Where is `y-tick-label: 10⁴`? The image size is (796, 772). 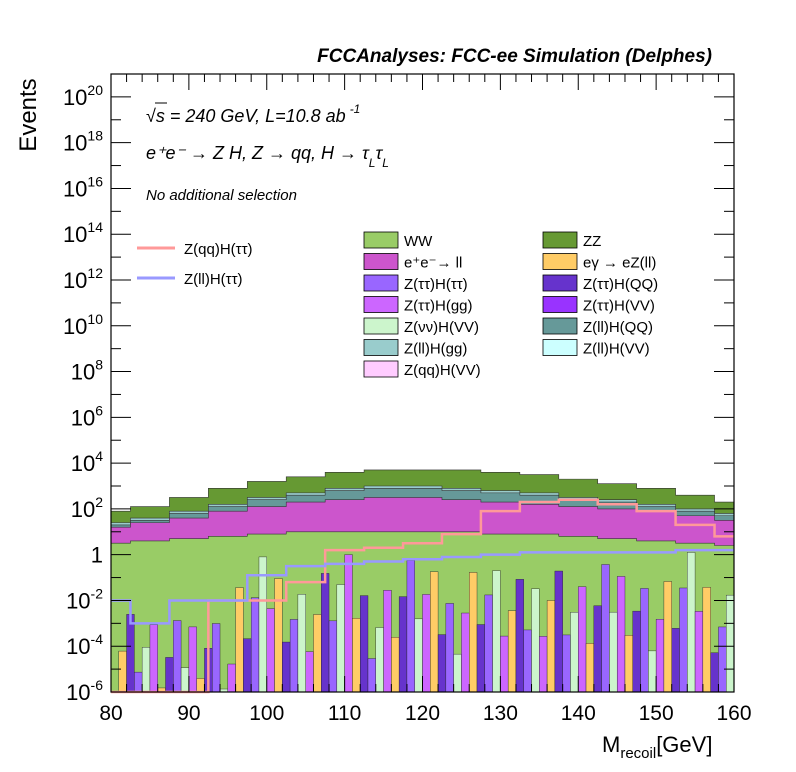
y-tick-label: 10⁴ is located at coordinates (87, 462).